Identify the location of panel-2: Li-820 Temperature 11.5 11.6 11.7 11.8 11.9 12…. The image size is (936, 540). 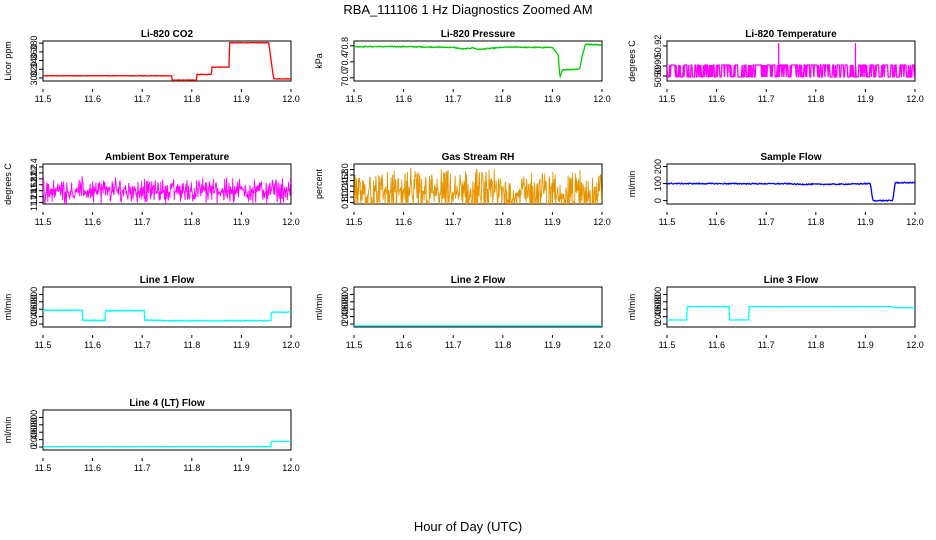
(775, 66).